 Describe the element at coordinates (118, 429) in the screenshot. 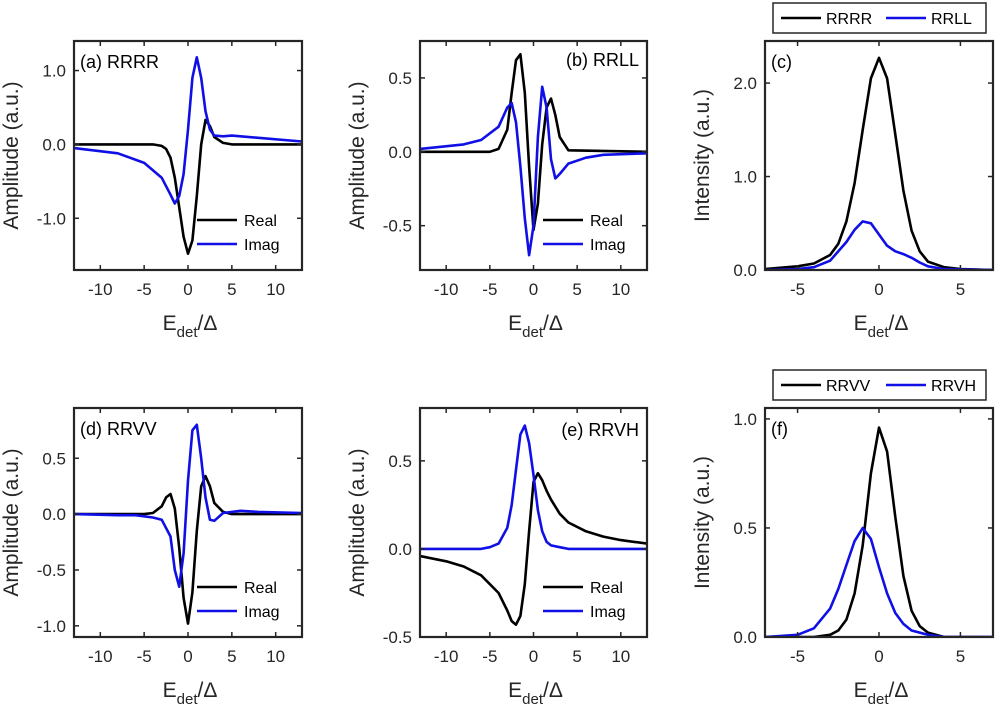

I see `panel-label: (d) RRVV` at that location.